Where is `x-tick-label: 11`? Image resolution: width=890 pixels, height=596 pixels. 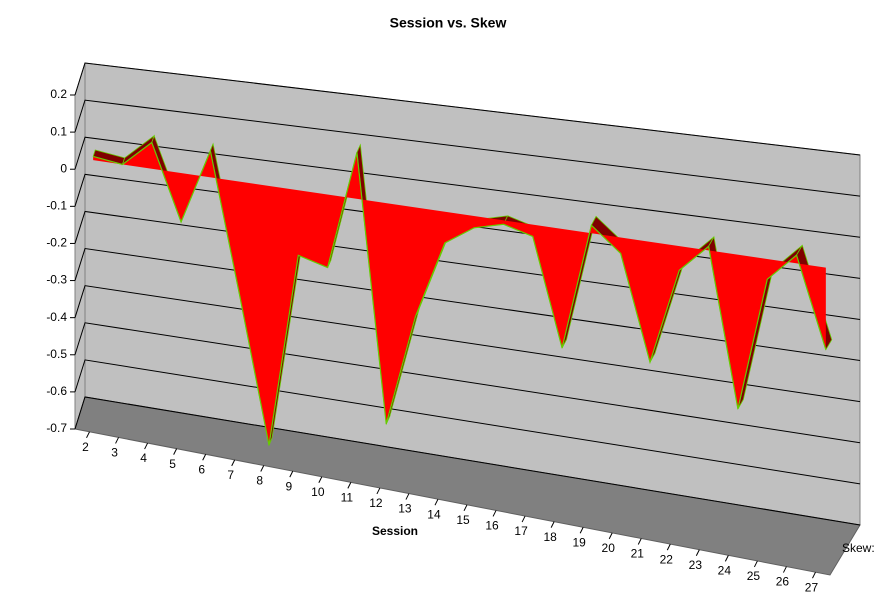 x-tick-label: 11 is located at coordinates (347, 498).